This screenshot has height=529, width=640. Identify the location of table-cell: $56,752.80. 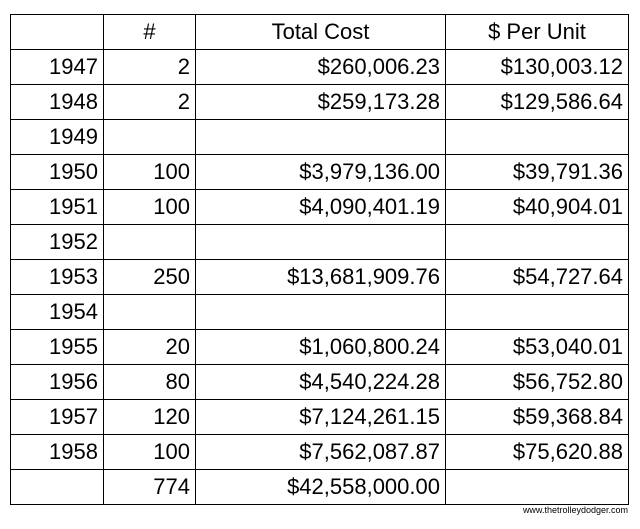
(537, 382).